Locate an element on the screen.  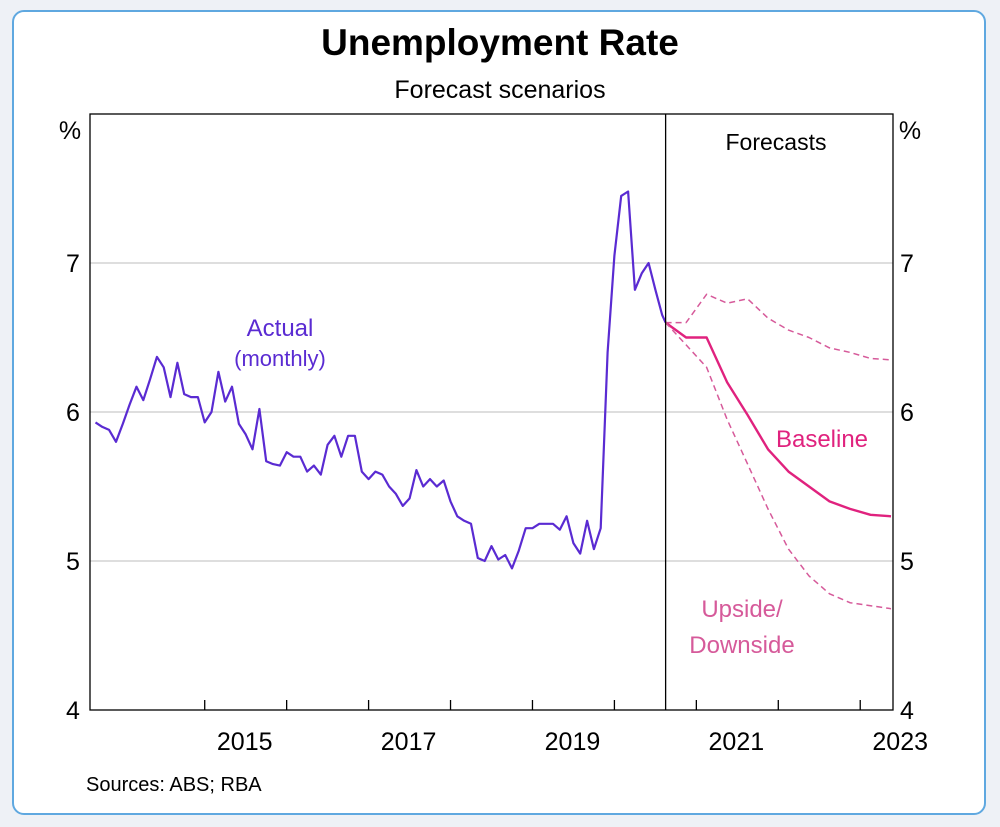
y-tick-label-right-6: 6 is located at coordinates (907, 413).